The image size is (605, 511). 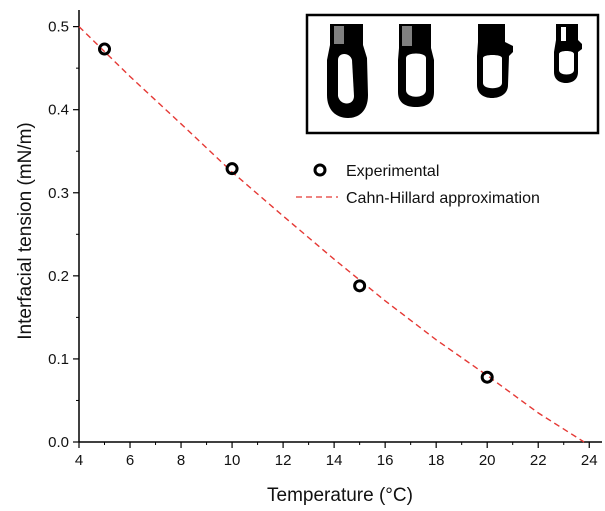 What do you see at coordinates (589, 460) in the screenshot?
I see `x-tick-label: 24` at bounding box center [589, 460].